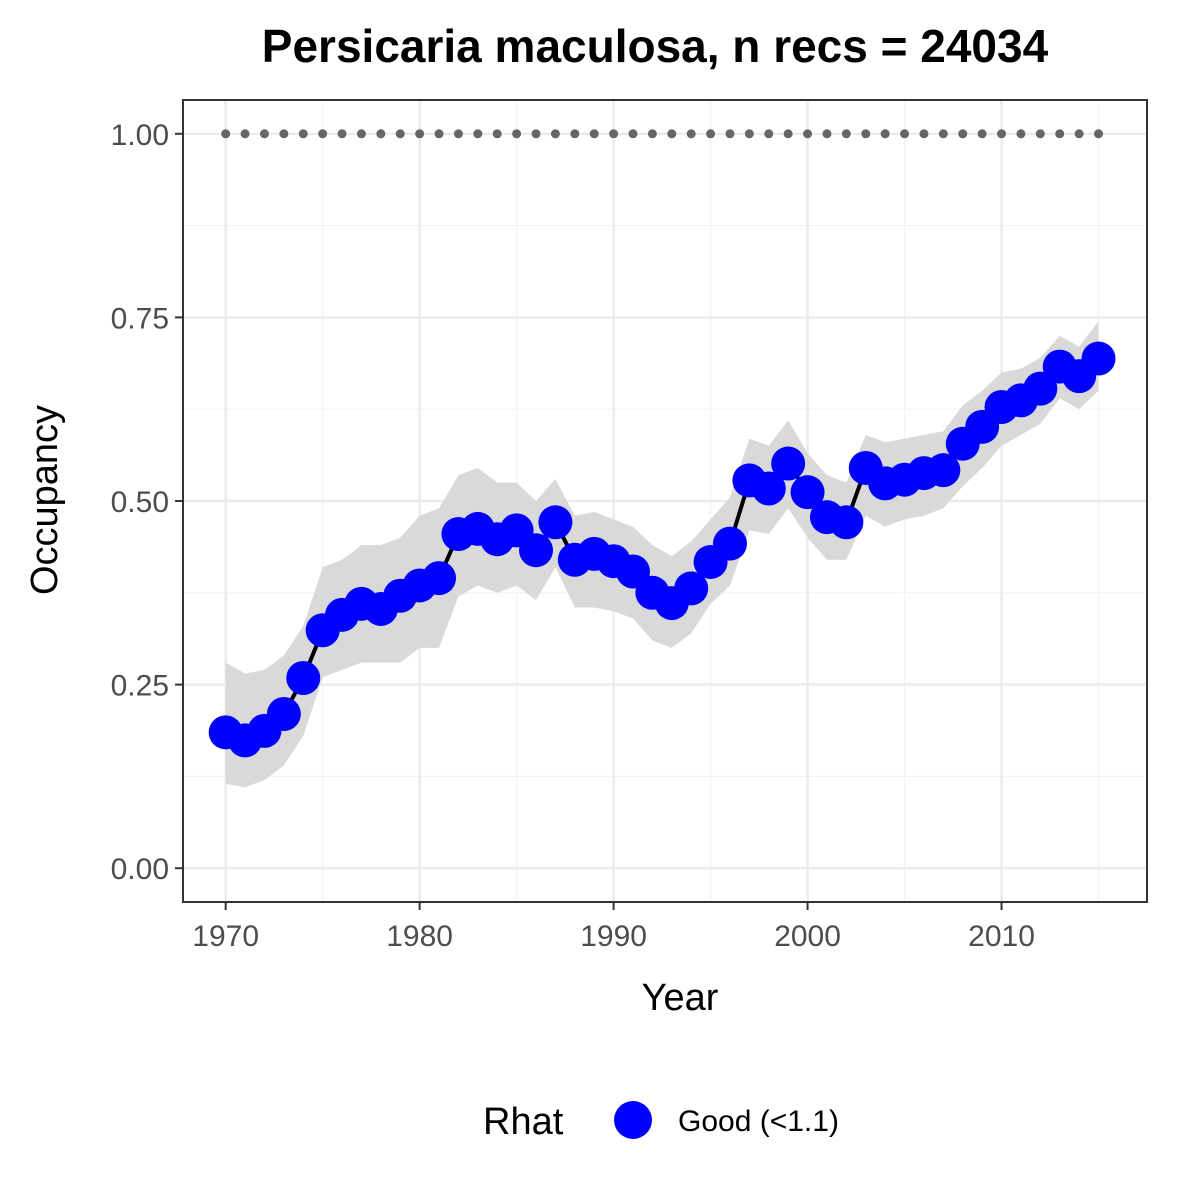 This screenshot has height=1200, width=1200. I want to click on x-axis: 1970 1980 1990 2000 2010, so click(613, 927).